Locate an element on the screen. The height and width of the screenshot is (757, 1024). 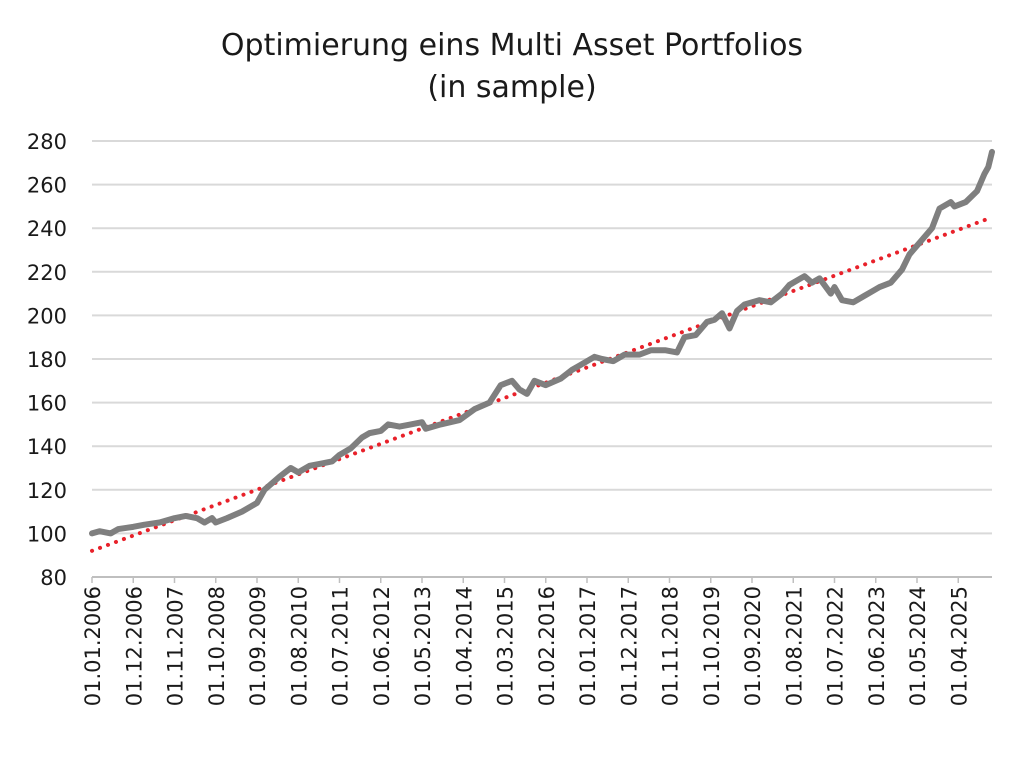
x-tick-label: 01.04.2025 is located at coordinates (959, 646).